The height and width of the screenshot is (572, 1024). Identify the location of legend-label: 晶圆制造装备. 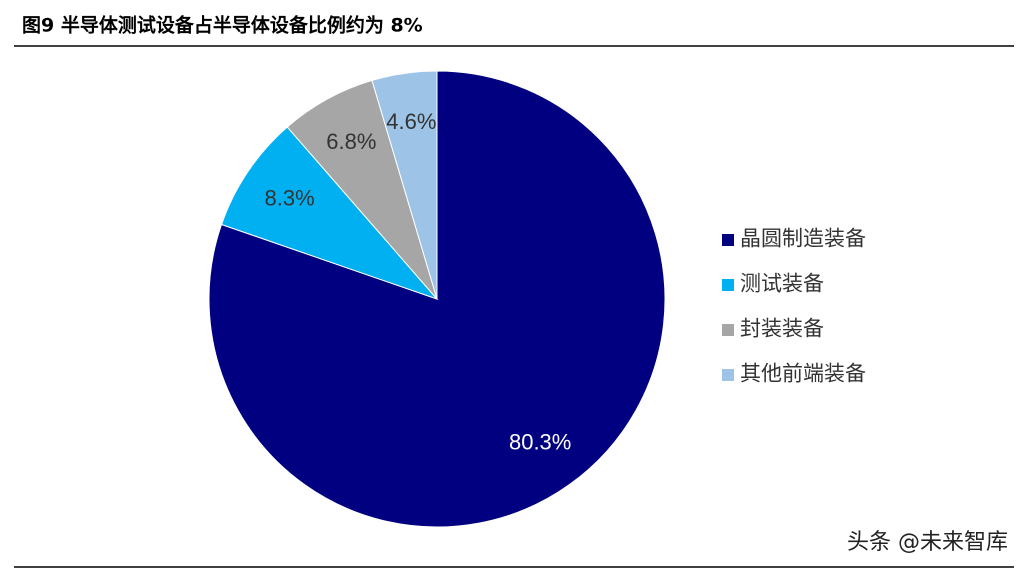
(803, 239).